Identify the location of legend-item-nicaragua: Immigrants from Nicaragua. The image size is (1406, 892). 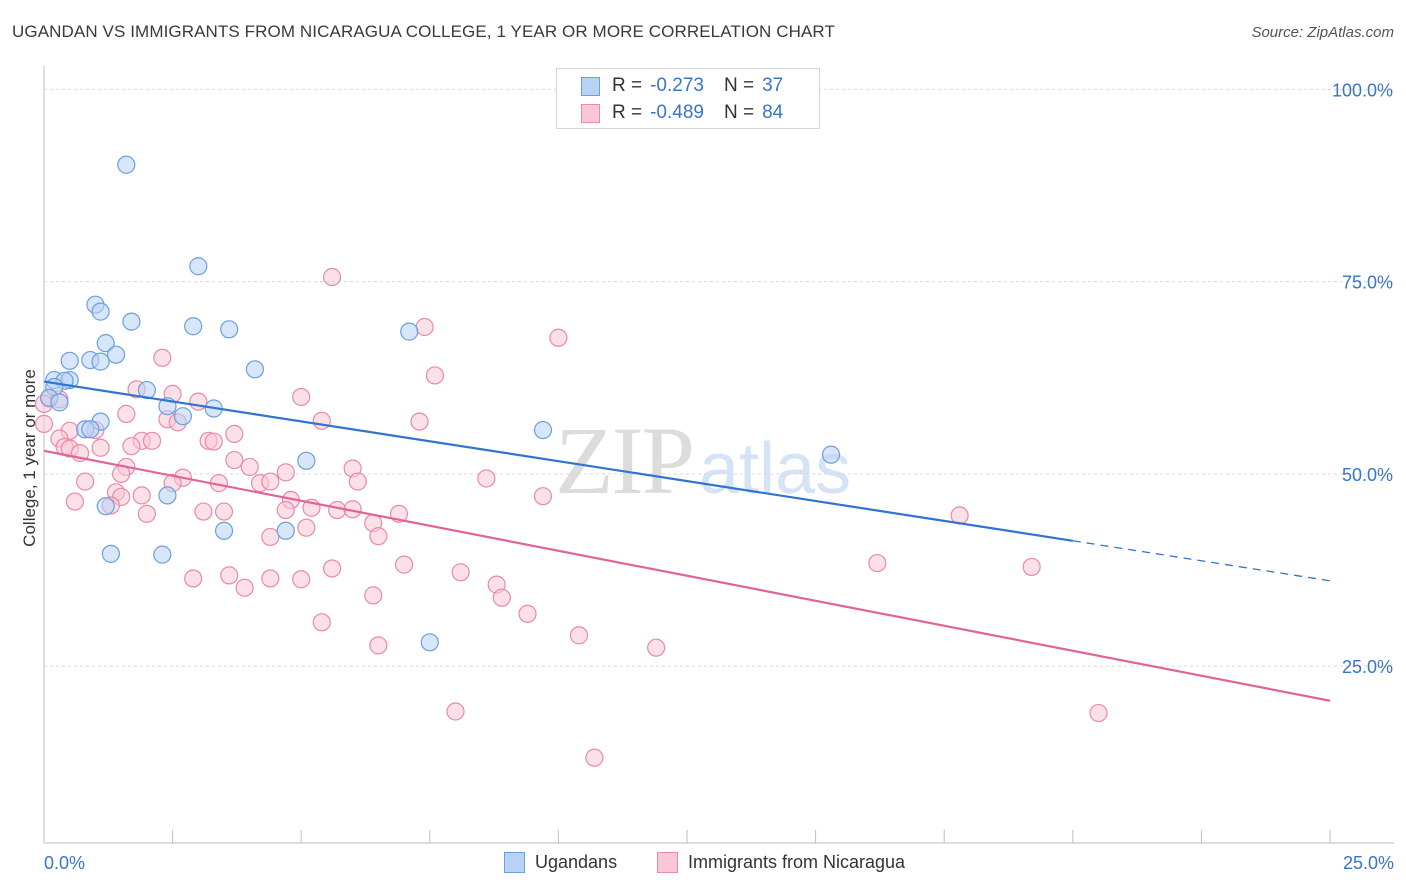
(781, 862).